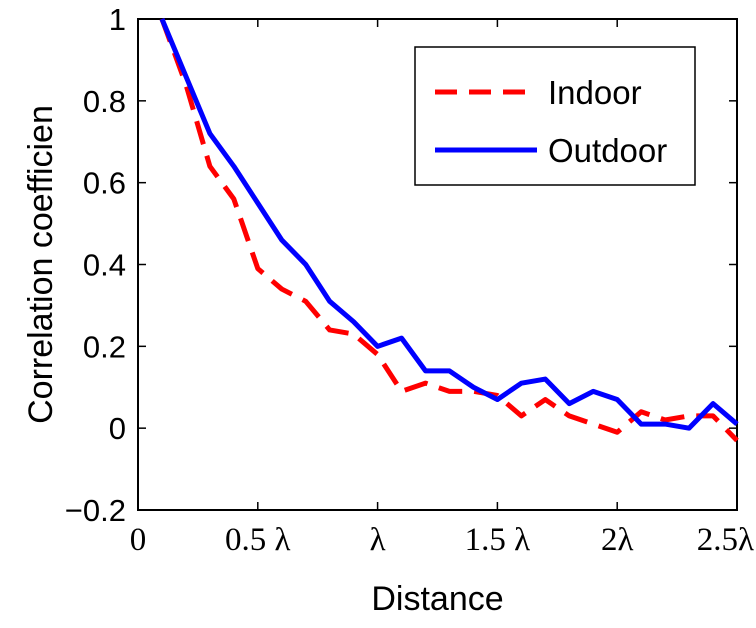 This screenshot has width=756, height=628. What do you see at coordinates (498, 540) in the screenshot?
I see `x-tick-label: 1.5 λ` at bounding box center [498, 540].